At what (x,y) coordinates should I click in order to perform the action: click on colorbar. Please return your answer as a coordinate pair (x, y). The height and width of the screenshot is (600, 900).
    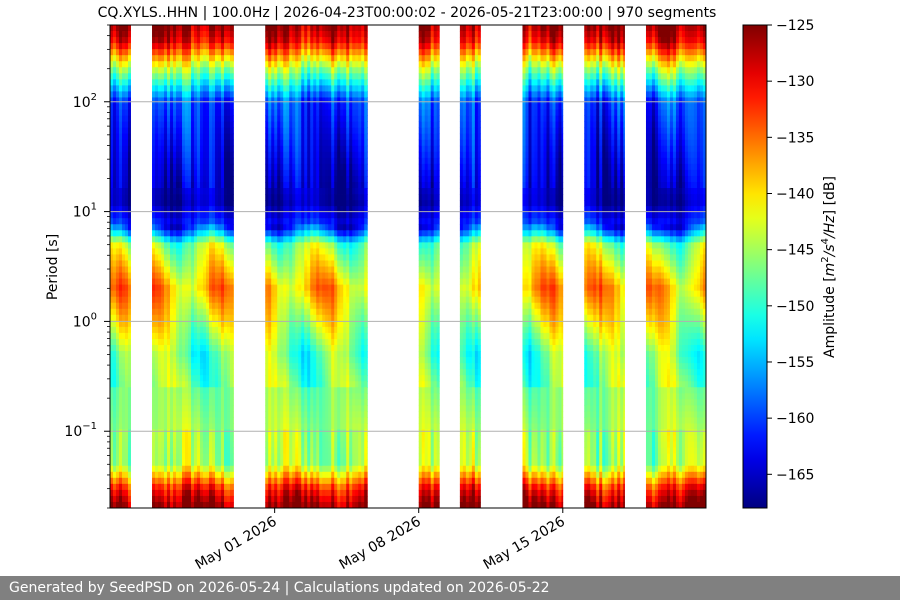
    Looking at the image, I should click on (755, 266).